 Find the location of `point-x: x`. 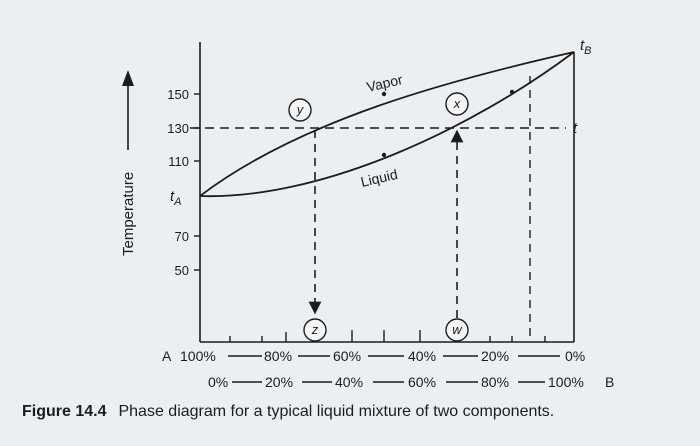

point-x: x is located at coordinates (457, 104).